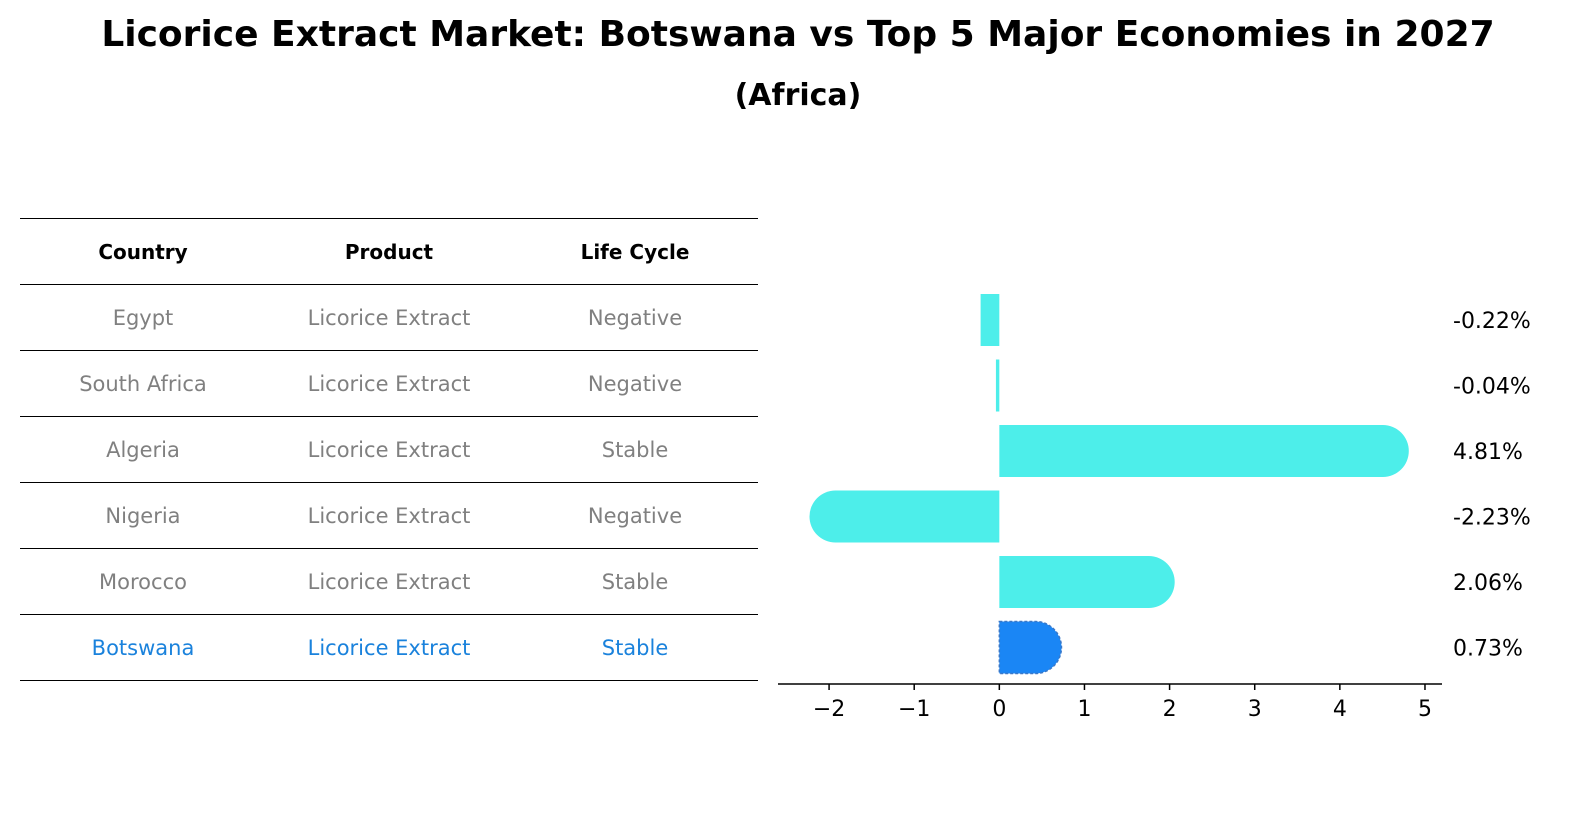  I want to click on x-tick-label: 1, so click(1084, 709).